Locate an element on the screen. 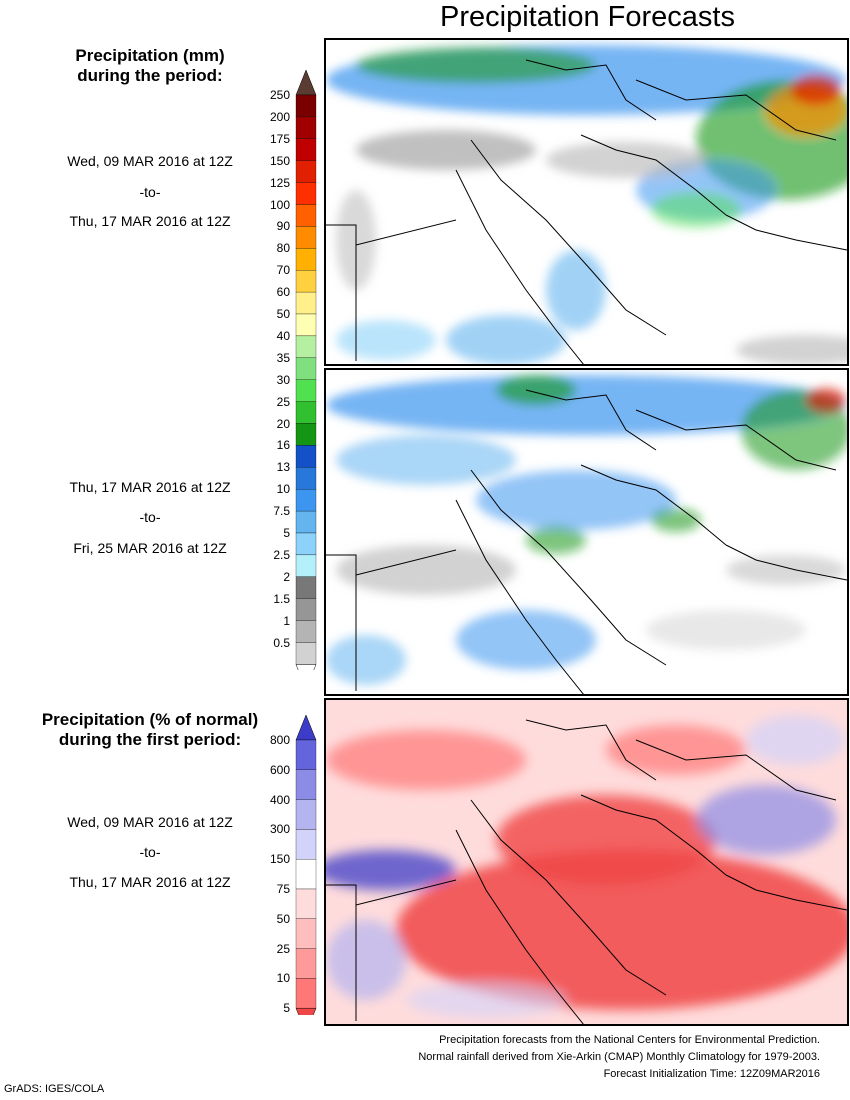 This screenshot has height=1100, width=850. colorbar-tick-label: 80 is located at coordinates (283, 248).